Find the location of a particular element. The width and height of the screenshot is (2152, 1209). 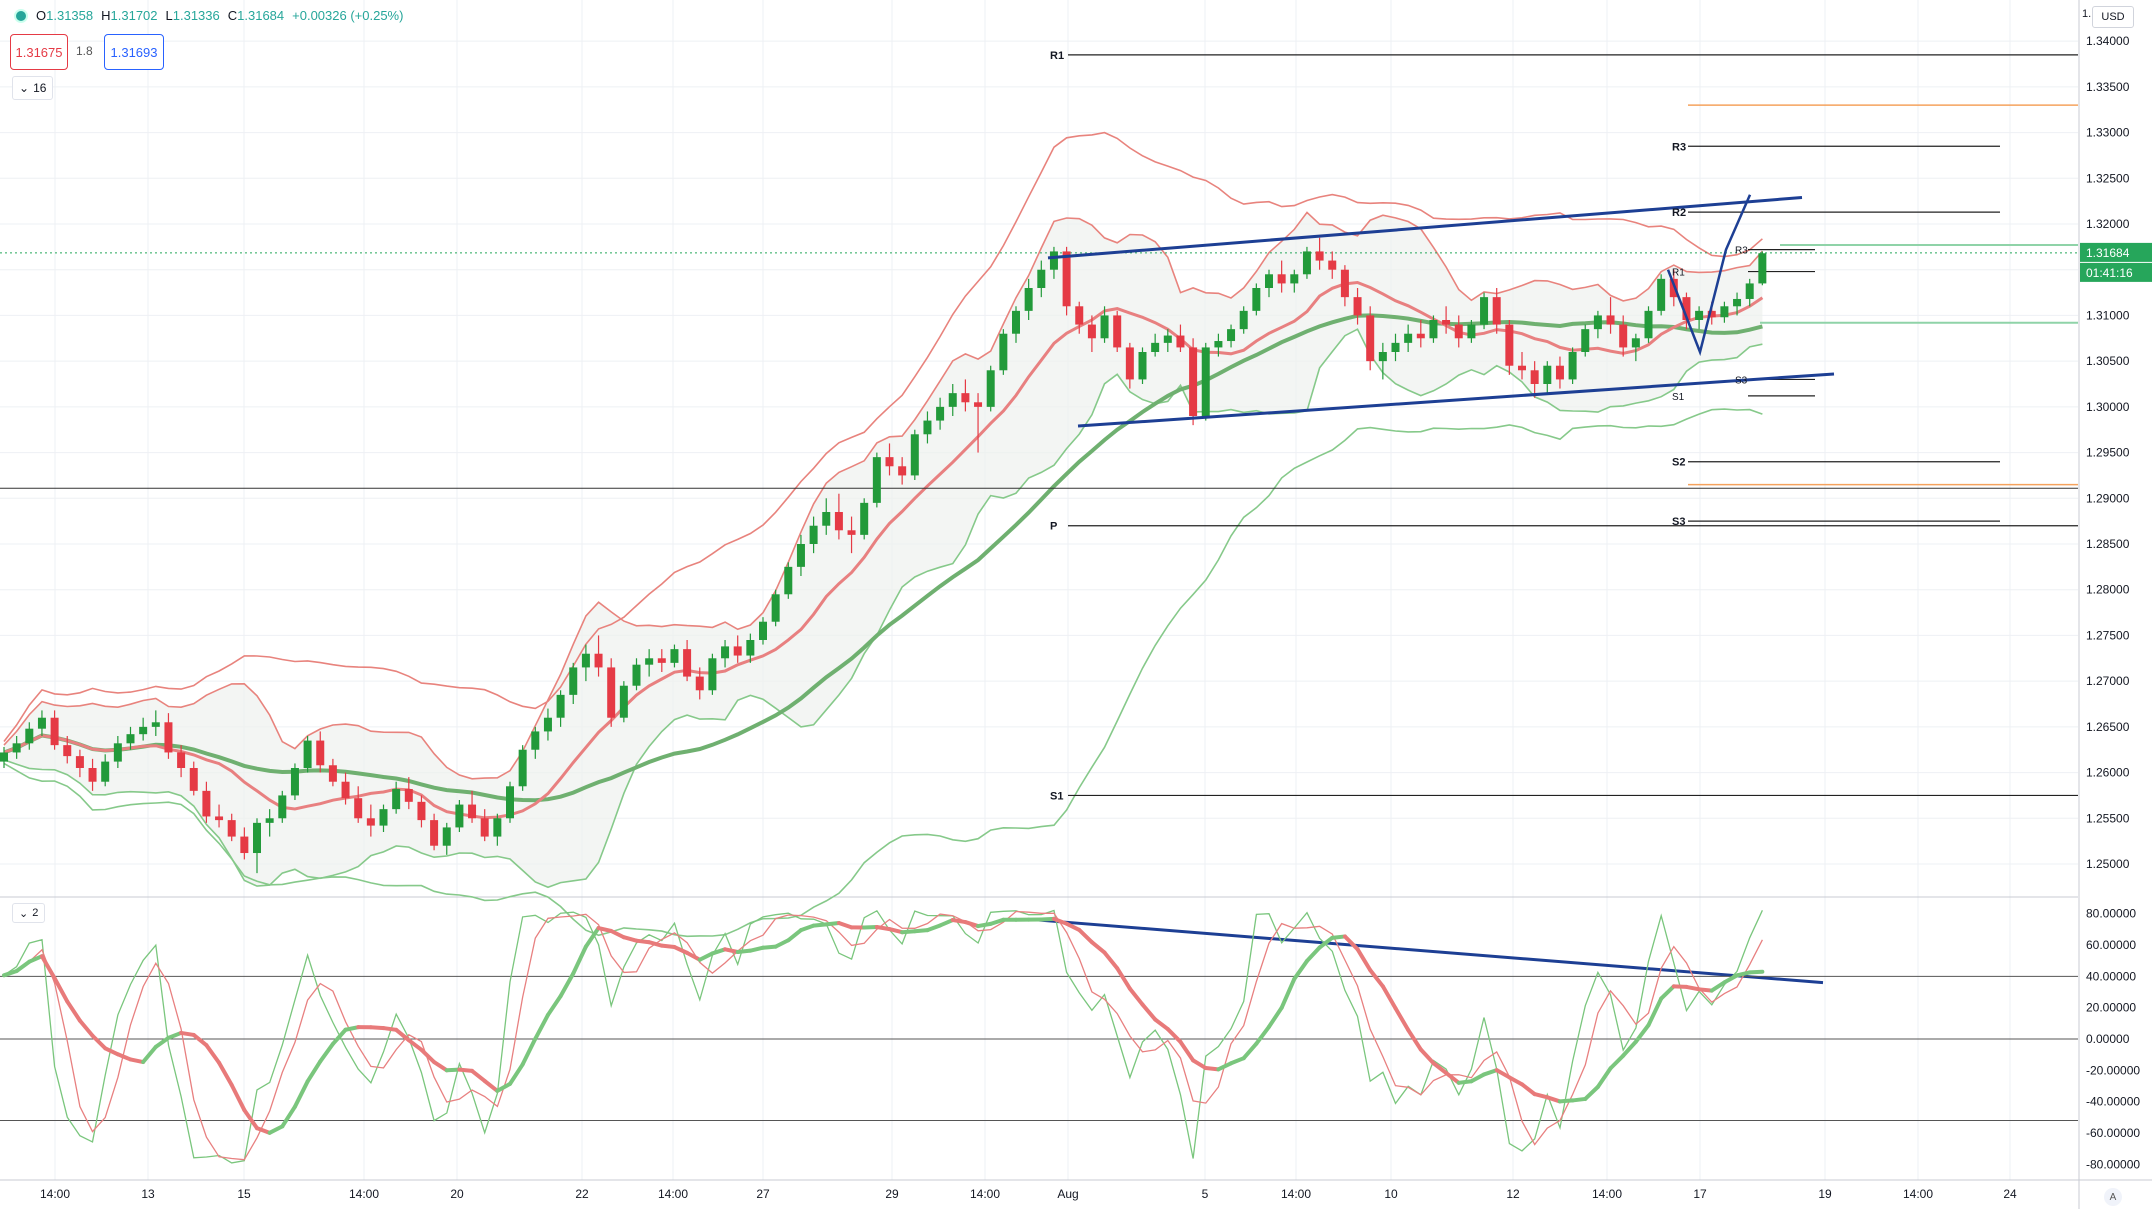

time-tick-label: Aug is located at coordinates (1067, 1194).